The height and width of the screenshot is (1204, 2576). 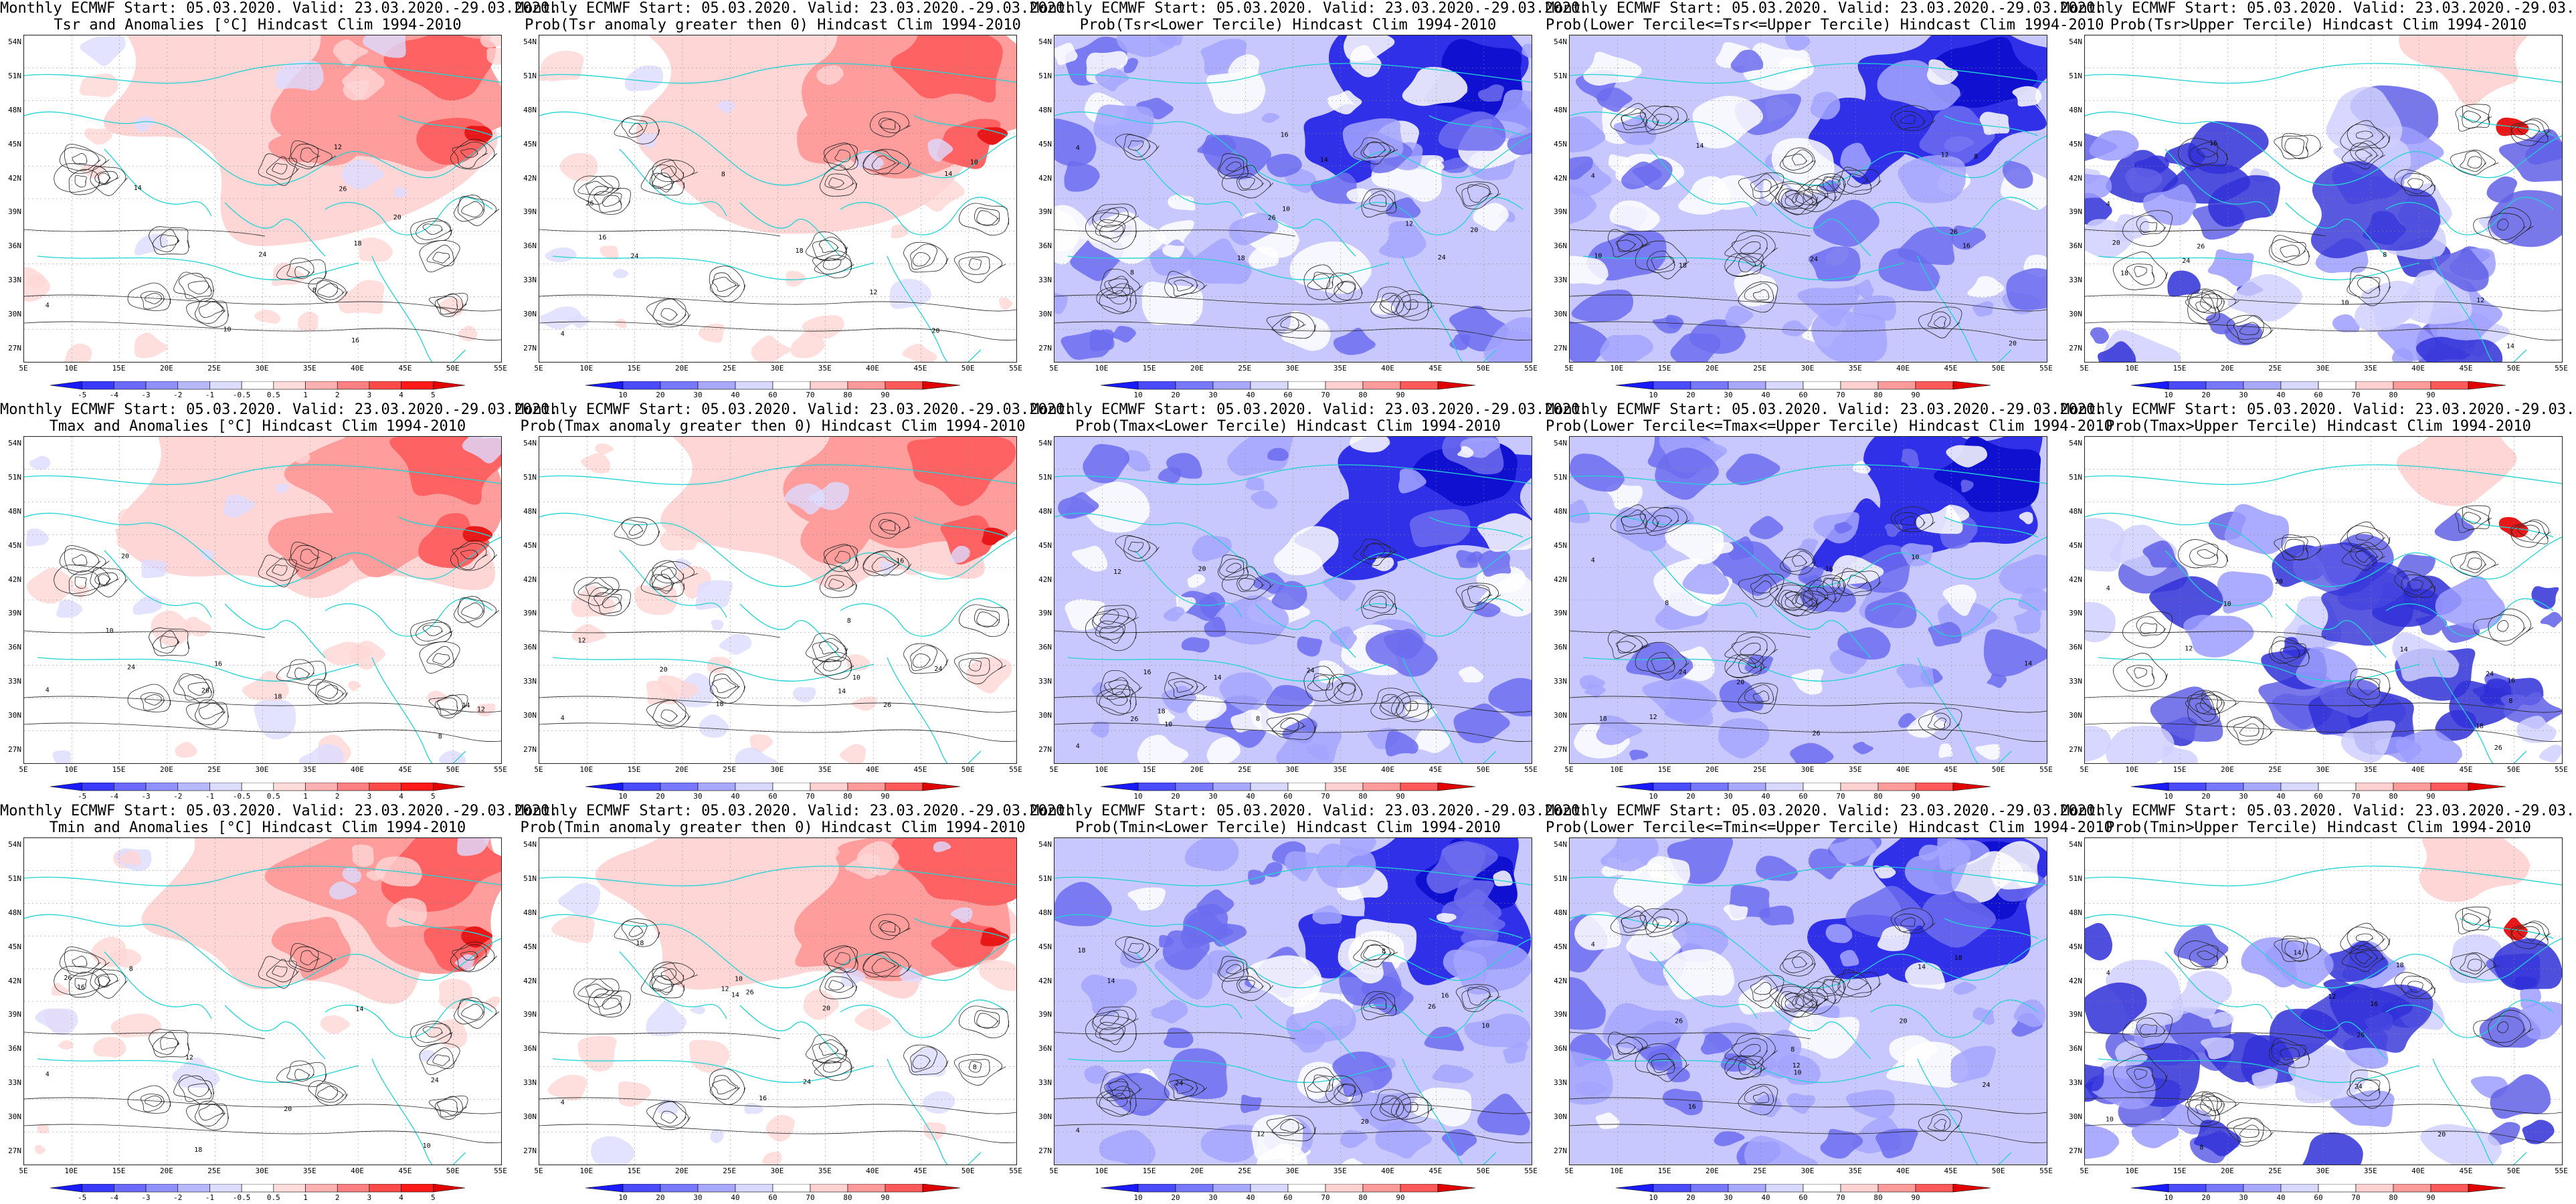 What do you see at coordinates (1293, 600) in the screenshot?
I see `forecast-map: 4 8 10 12 14 16 18 20 24 26` at bounding box center [1293, 600].